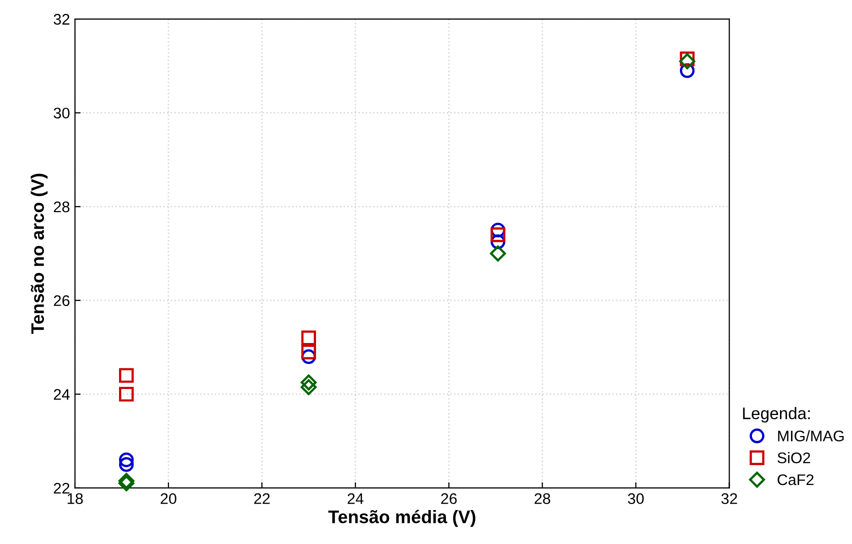  I want to click on x-tick-label: 24, so click(356, 498).